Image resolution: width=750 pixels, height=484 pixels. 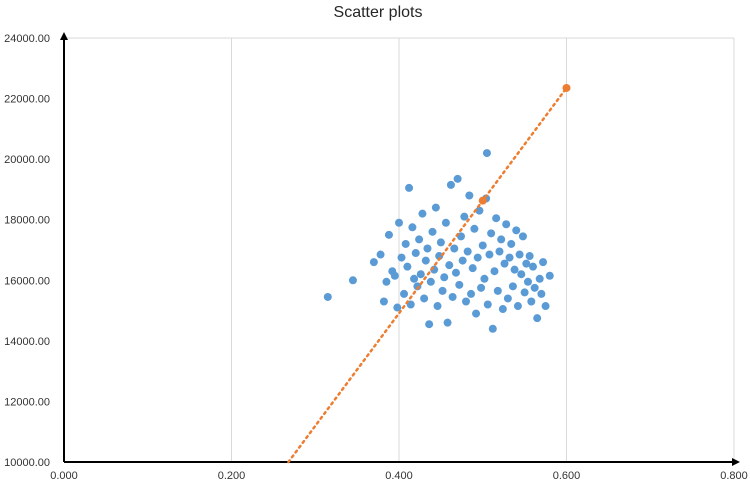 I want to click on y-tick-label: 14000.00, so click(x=27, y=342).